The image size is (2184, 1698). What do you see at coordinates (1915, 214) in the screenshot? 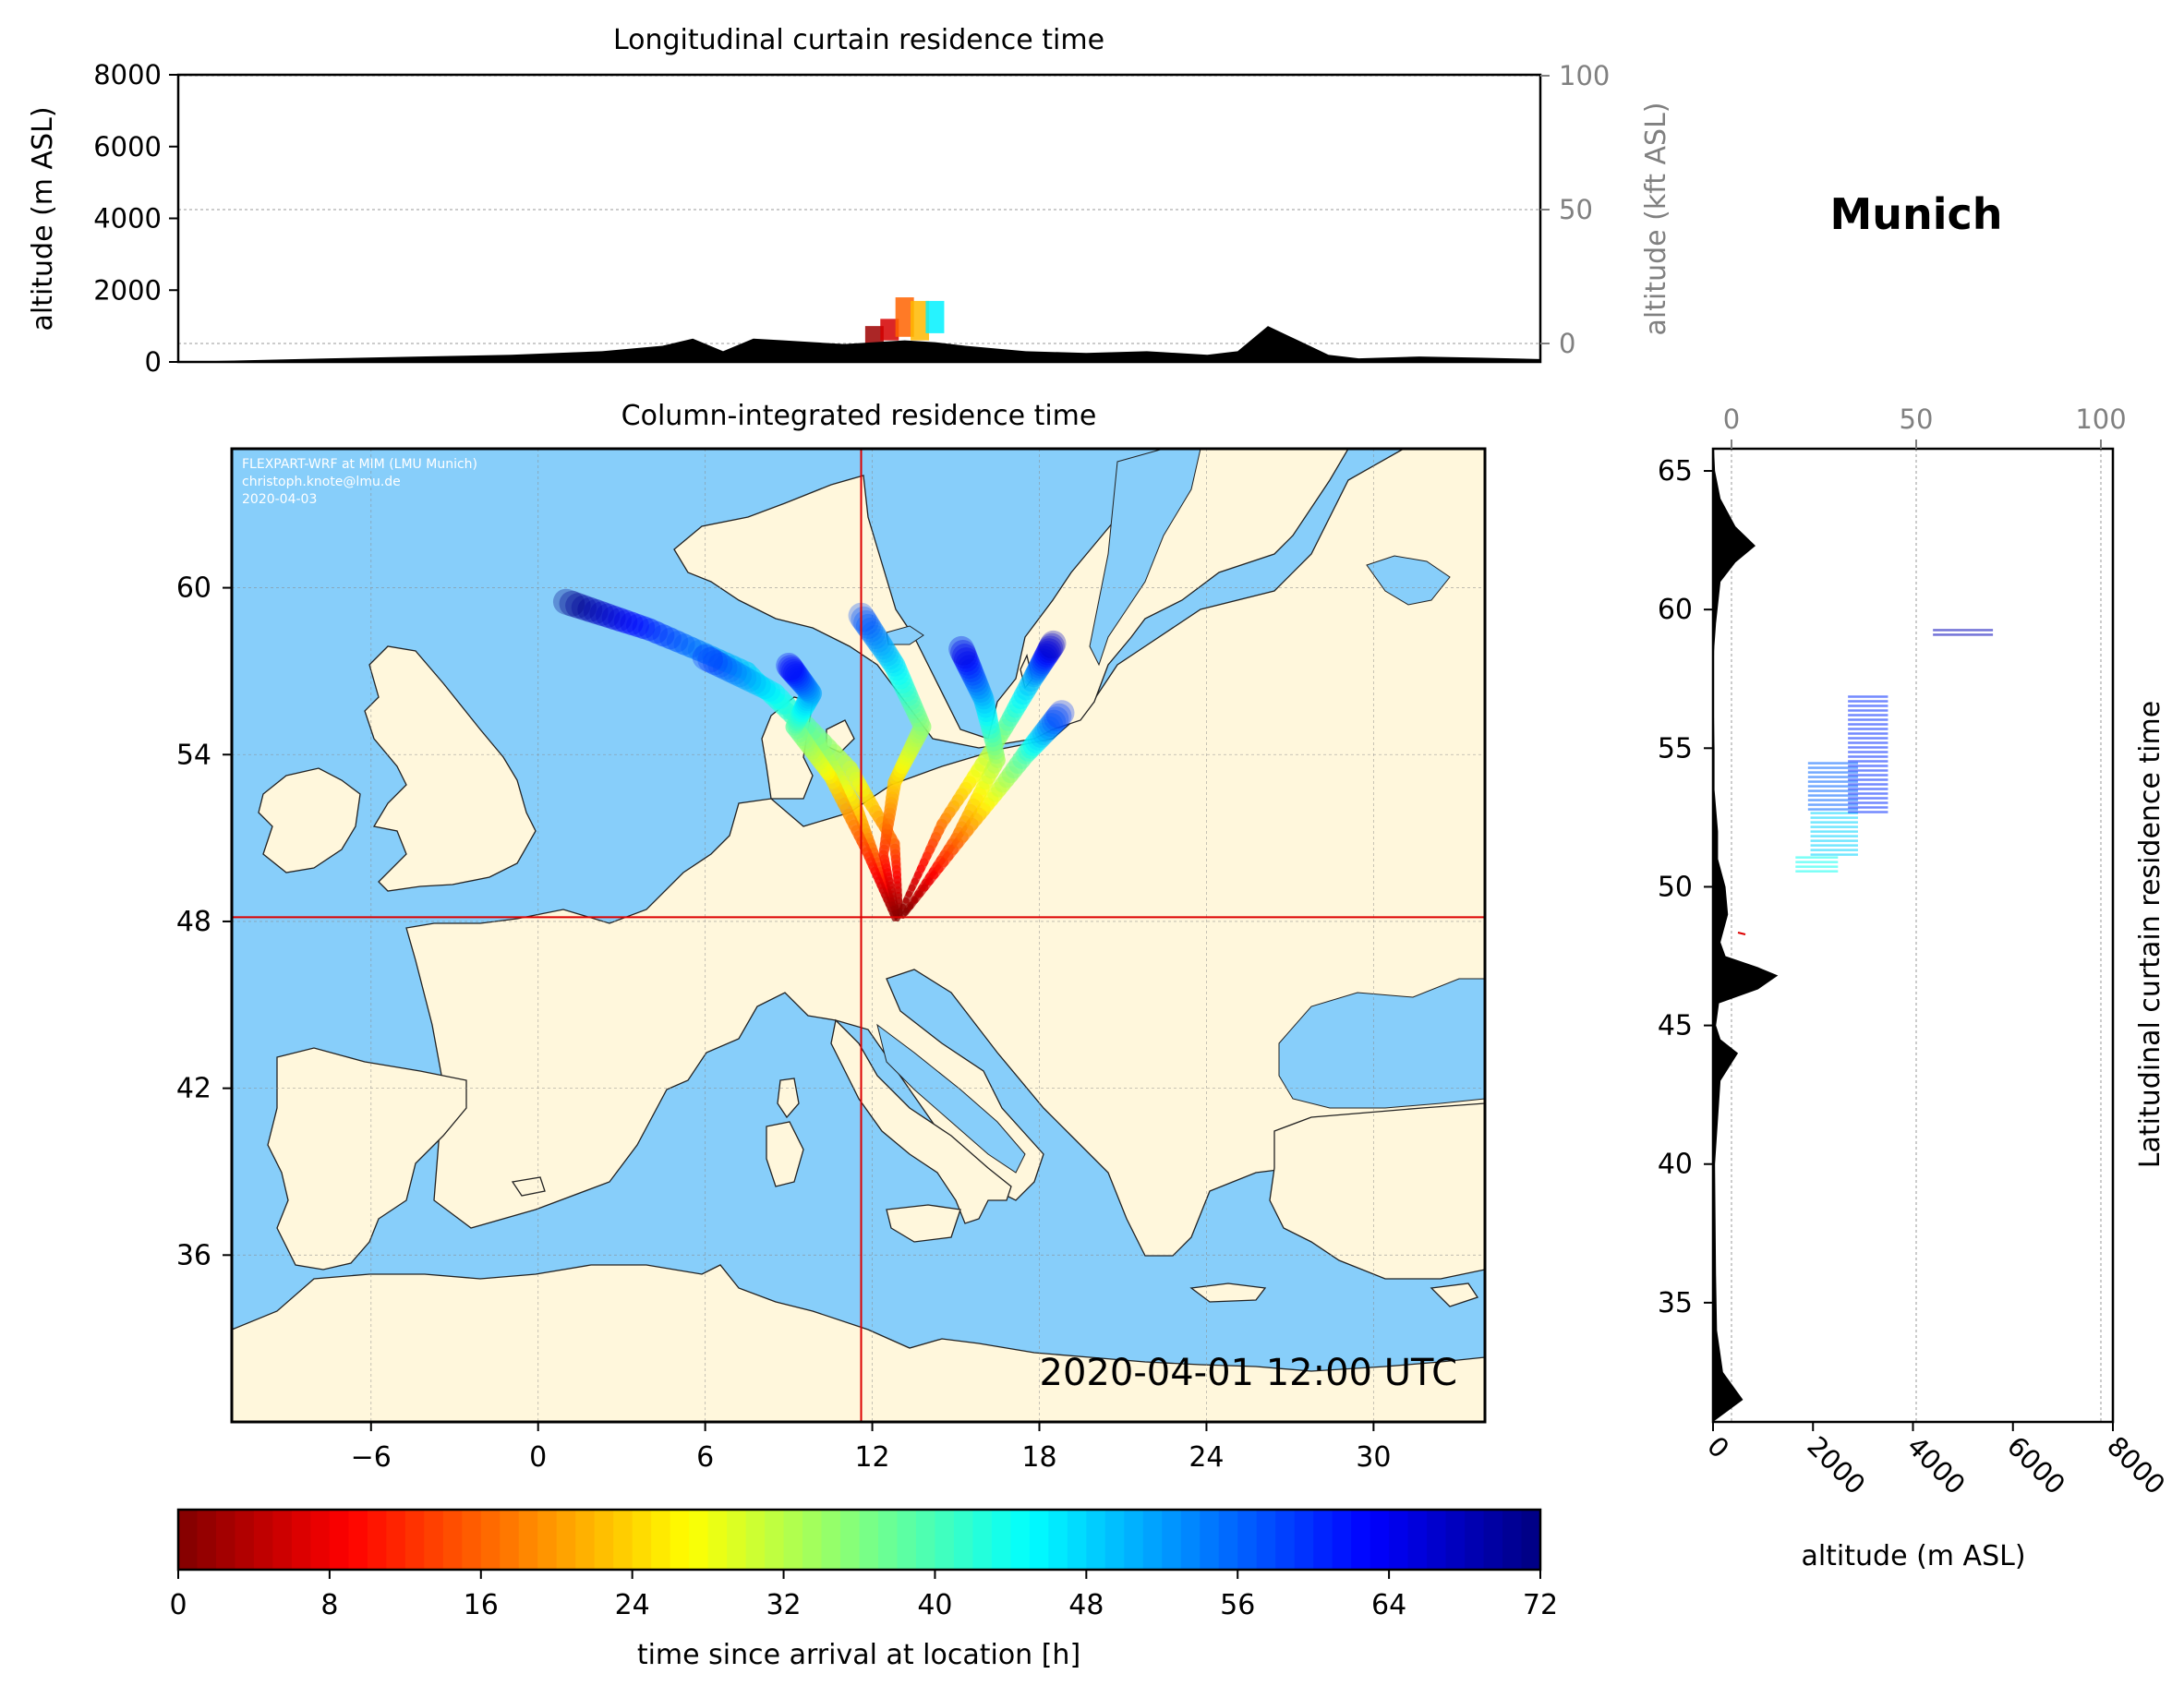
I see `location-title: Munich` at bounding box center [1915, 214].